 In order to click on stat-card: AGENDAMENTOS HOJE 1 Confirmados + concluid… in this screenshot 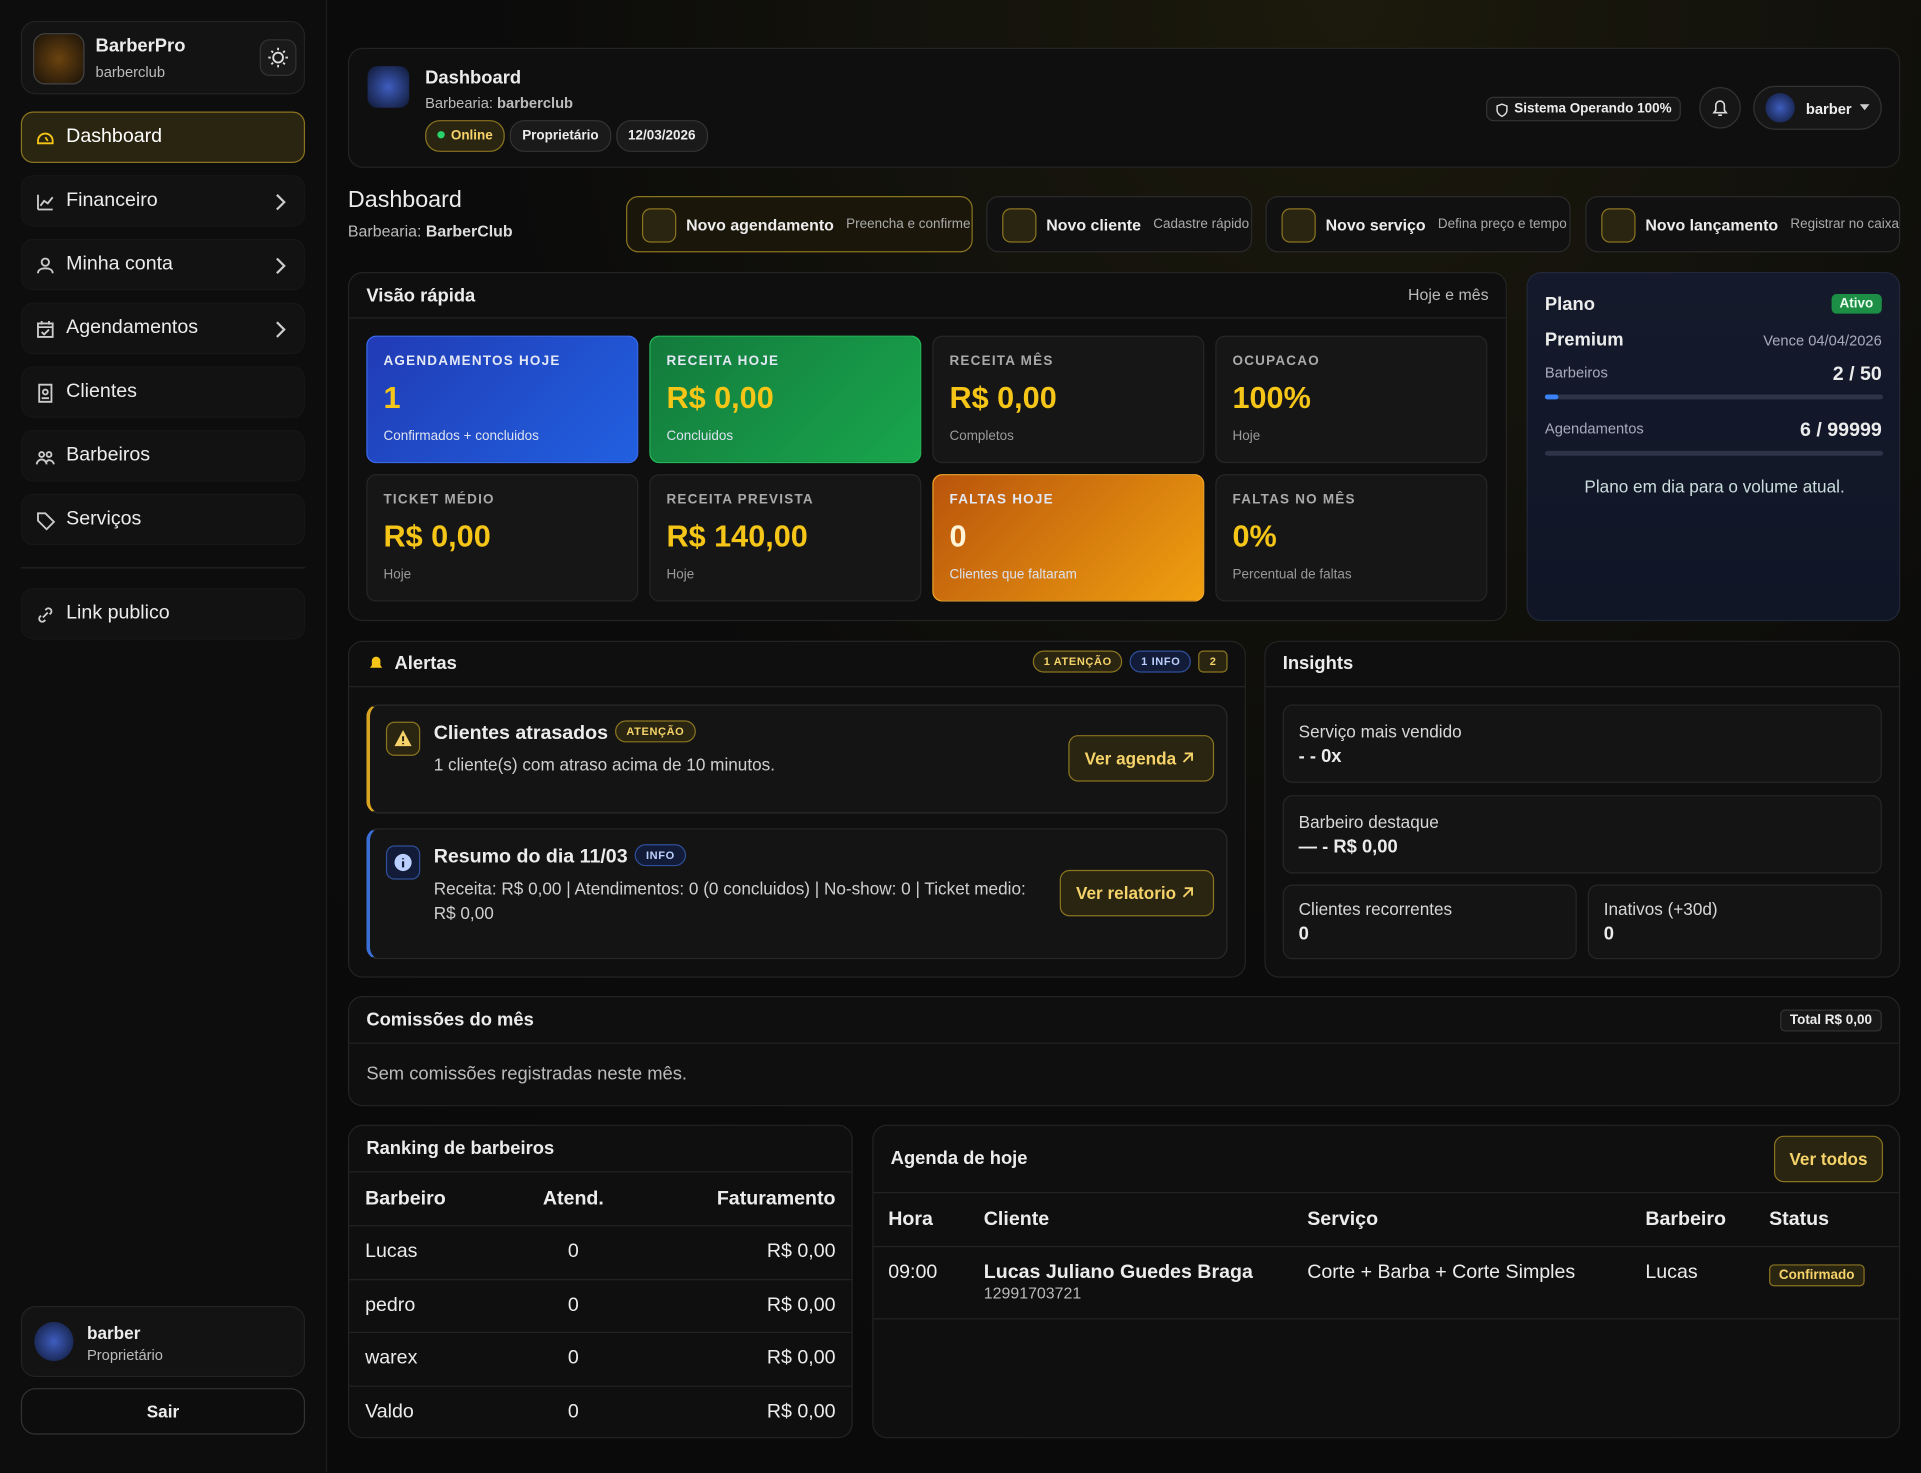, I will do `click(502, 399)`.